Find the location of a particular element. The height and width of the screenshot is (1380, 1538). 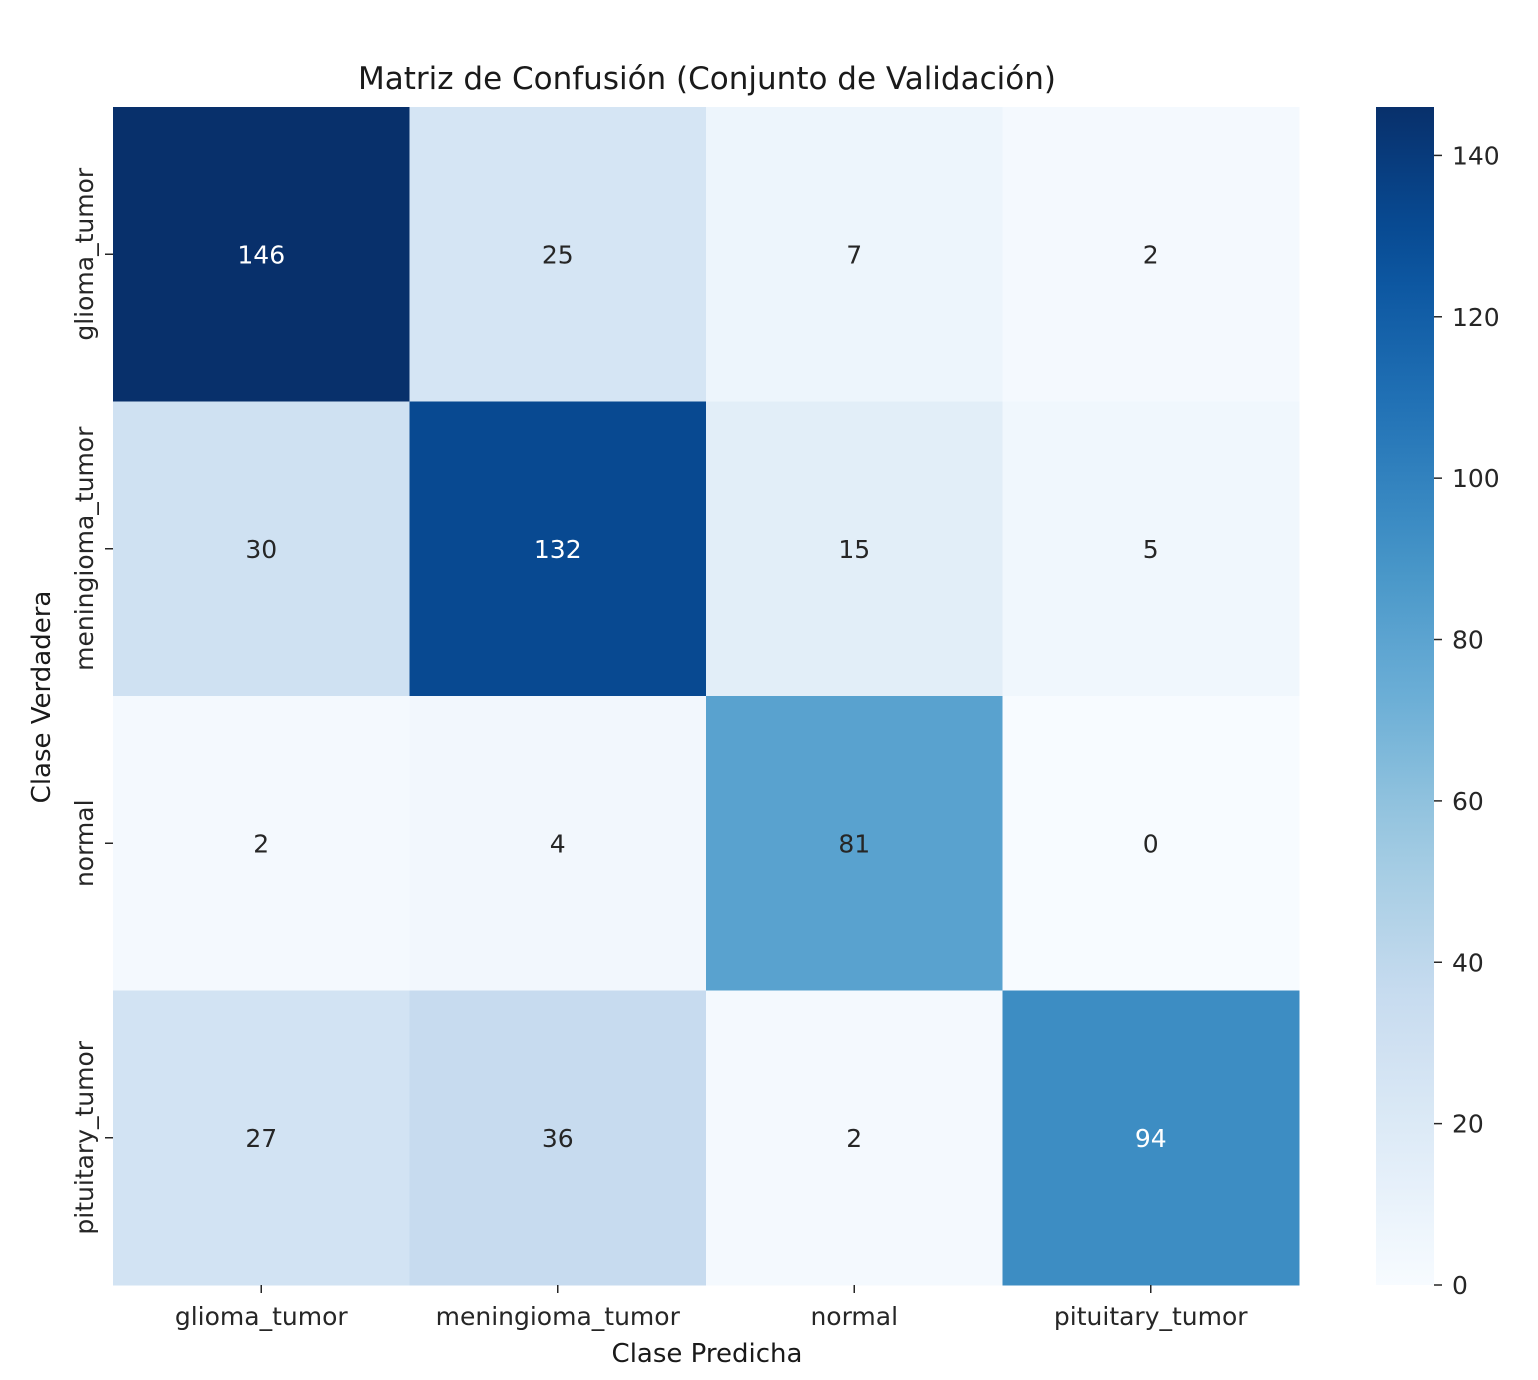

x-tick-label: pituitary_tumor is located at coordinates (1151, 1316).